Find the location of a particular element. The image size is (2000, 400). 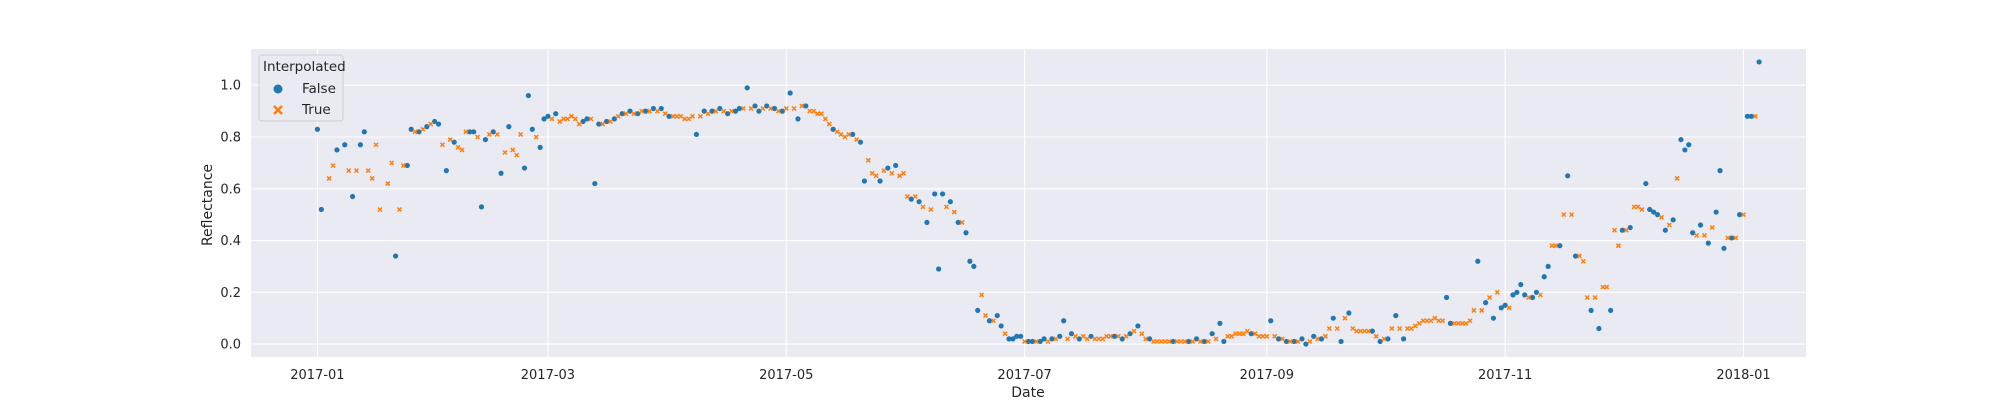

y-tick-label: 0.2 is located at coordinates (230, 293).